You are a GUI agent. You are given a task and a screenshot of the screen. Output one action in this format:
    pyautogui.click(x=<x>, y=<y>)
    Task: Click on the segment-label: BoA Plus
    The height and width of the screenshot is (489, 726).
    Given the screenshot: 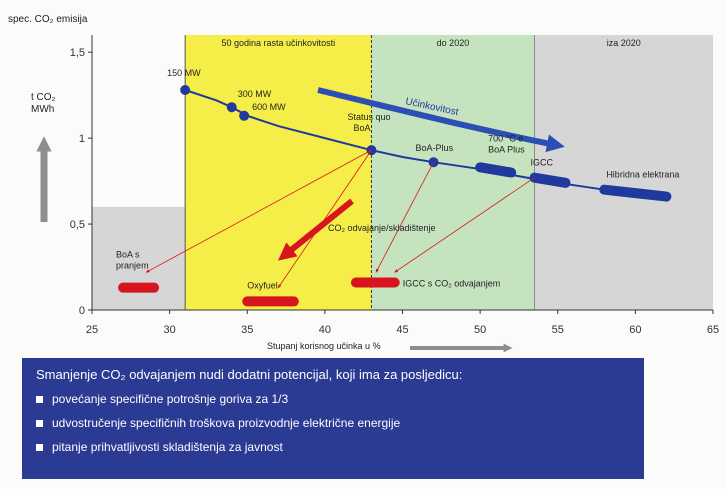 What is the action you would take?
    pyautogui.click(x=506, y=149)
    